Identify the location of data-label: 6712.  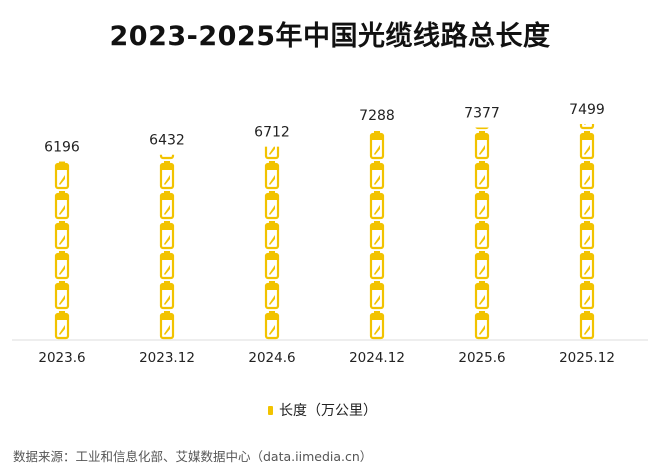
(272, 133).